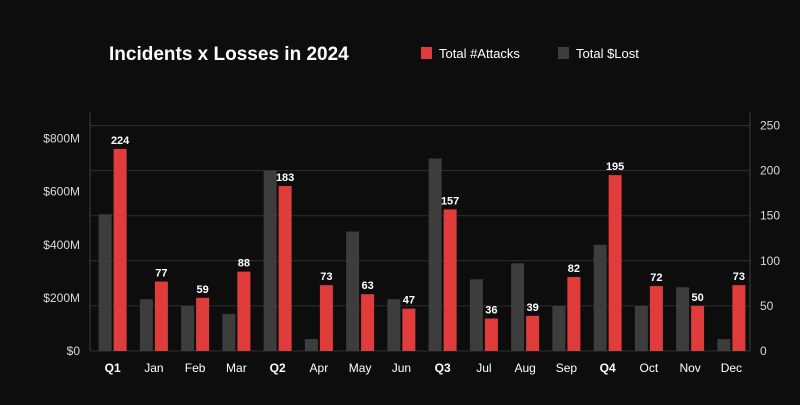 The width and height of the screenshot is (800, 405). Describe the element at coordinates (120, 141) in the screenshot. I see `data-label-attacks: 224` at that location.